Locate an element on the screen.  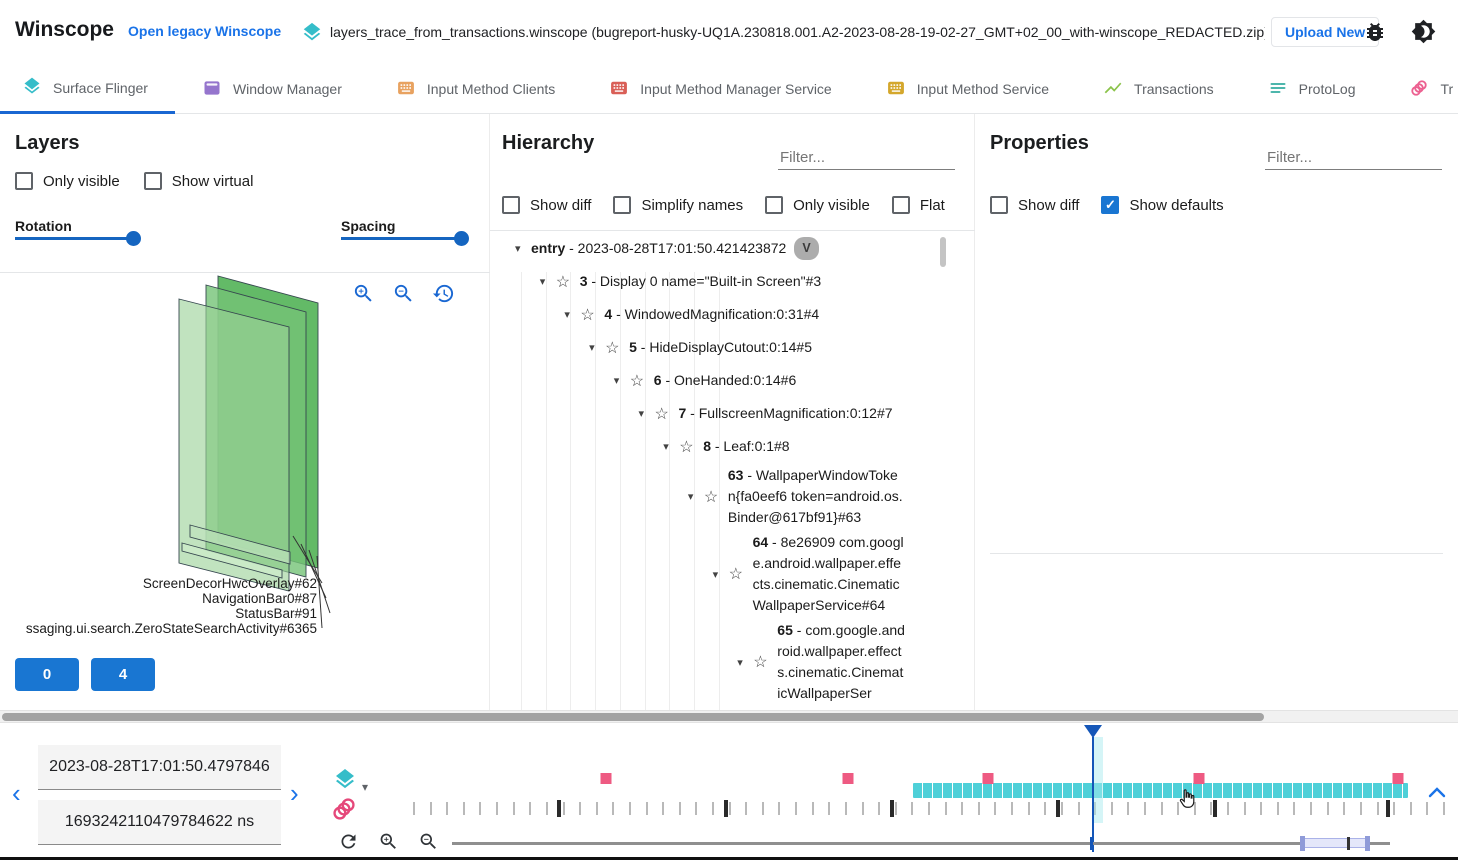
cursor-handle is located at coordinates (1092, 731).